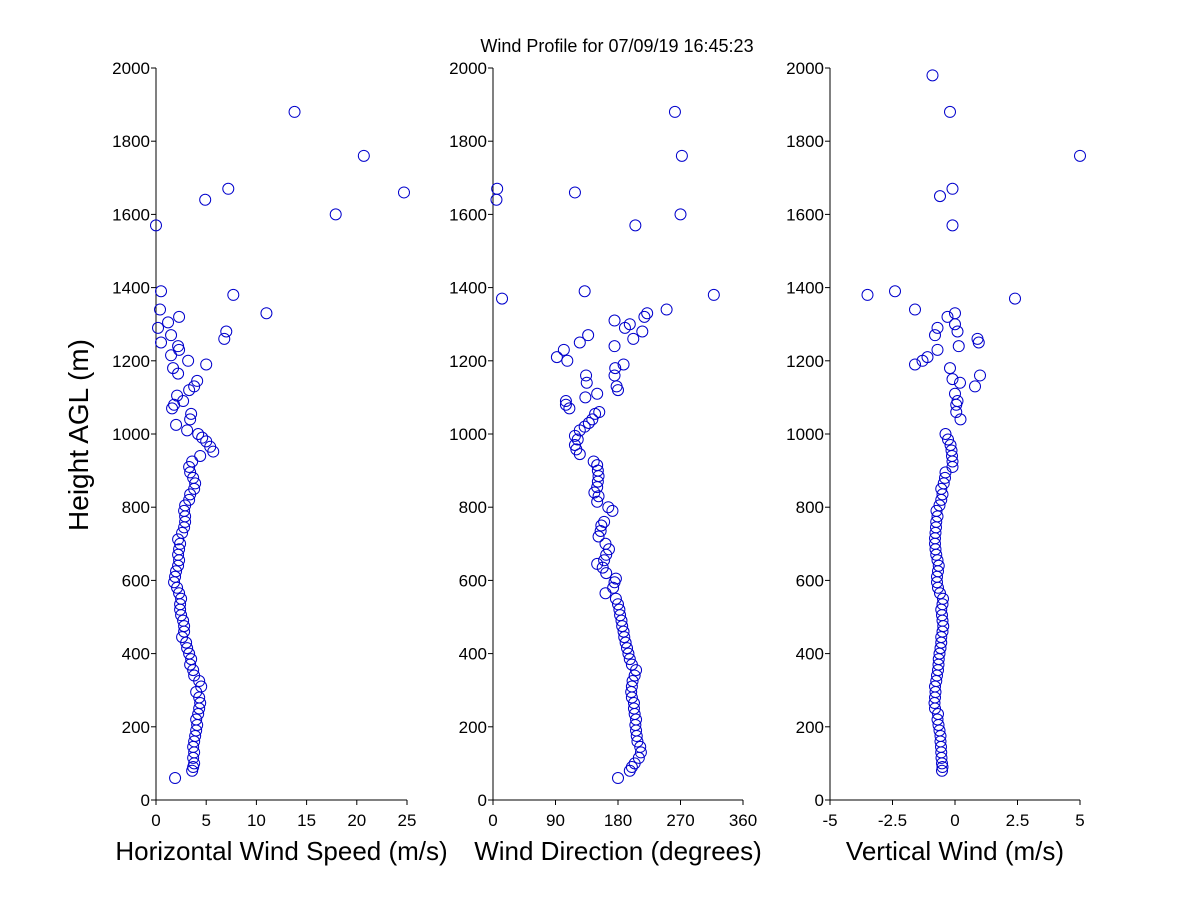  Describe the element at coordinates (805, 361) in the screenshot. I see `vertical-y-tick-label: 1200` at that location.